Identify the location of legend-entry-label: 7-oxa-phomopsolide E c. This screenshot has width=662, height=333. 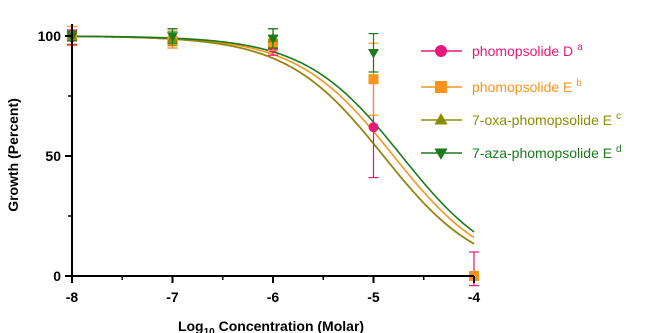
(546, 119).